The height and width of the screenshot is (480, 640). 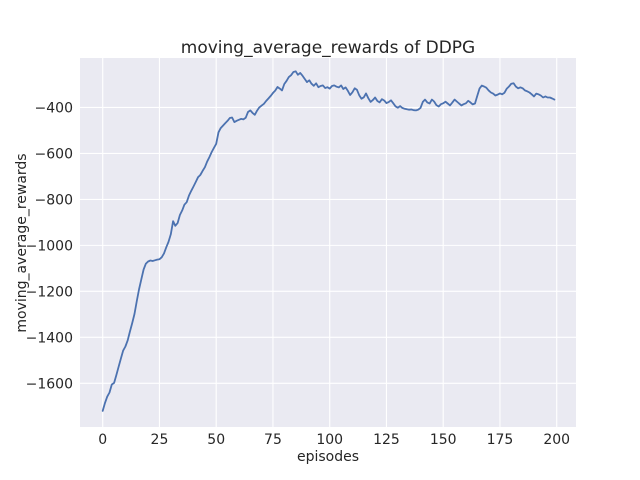 What do you see at coordinates (443, 440) in the screenshot?
I see `x-tick-label: 150` at bounding box center [443, 440].